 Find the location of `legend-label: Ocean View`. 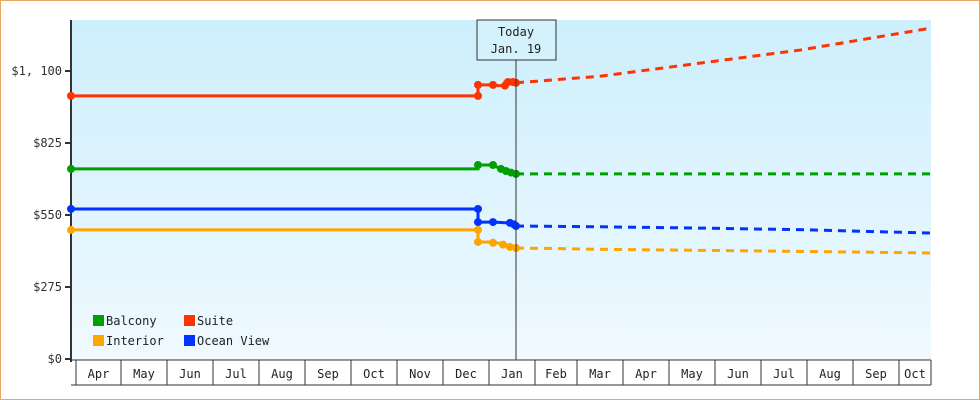

legend-label: Ocean View is located at coordinates (233, 341).